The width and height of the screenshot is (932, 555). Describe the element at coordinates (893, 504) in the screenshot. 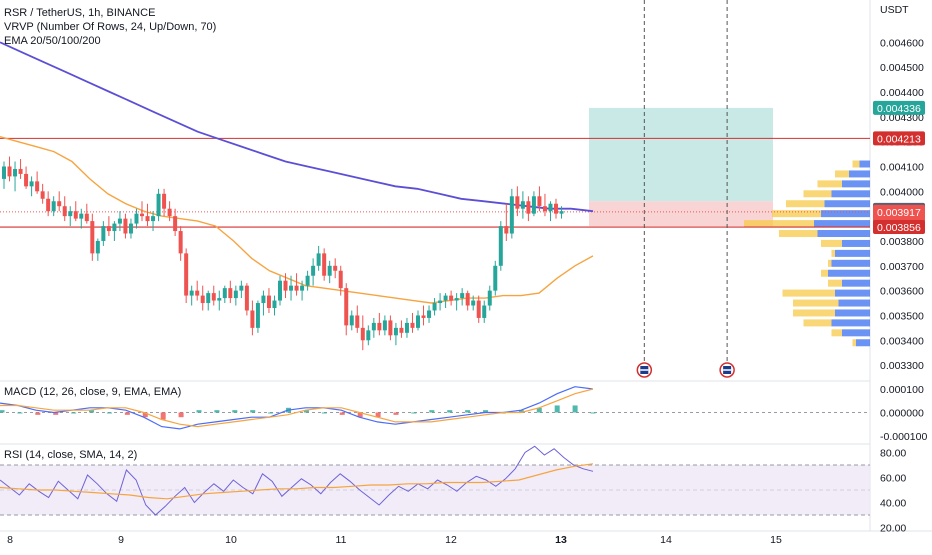

I see `rsi-tick-label: 40.00` at that location.